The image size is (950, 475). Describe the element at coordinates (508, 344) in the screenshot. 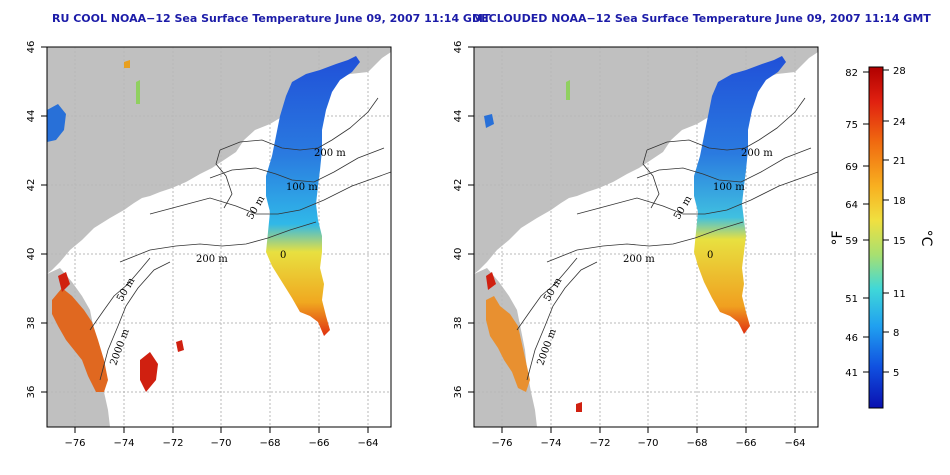

I see `right-sst-patch-south` at that location.